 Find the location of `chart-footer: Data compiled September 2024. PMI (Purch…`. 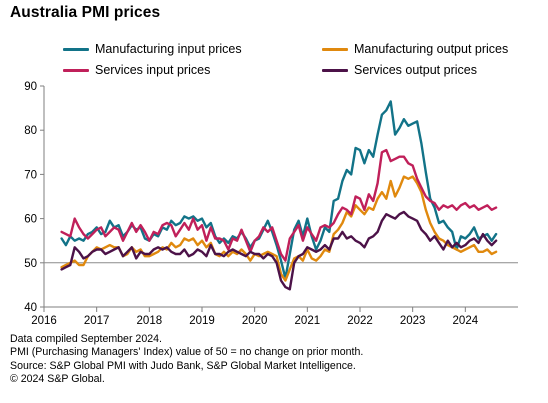

chart-footer: Data compiled September 2024. PMI (Purch… is located at coordinates (186, 360).